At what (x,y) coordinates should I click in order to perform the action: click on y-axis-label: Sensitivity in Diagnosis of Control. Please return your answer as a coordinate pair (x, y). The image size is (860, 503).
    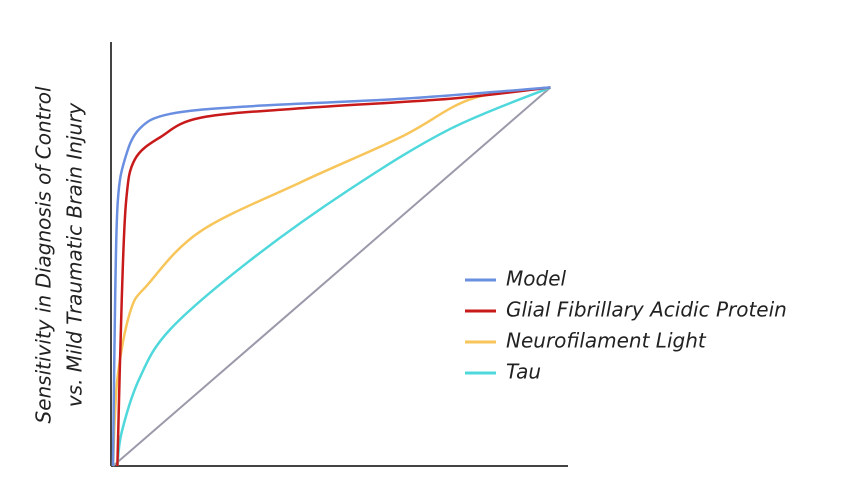
    Looking at the image, I should click on (44, 254).